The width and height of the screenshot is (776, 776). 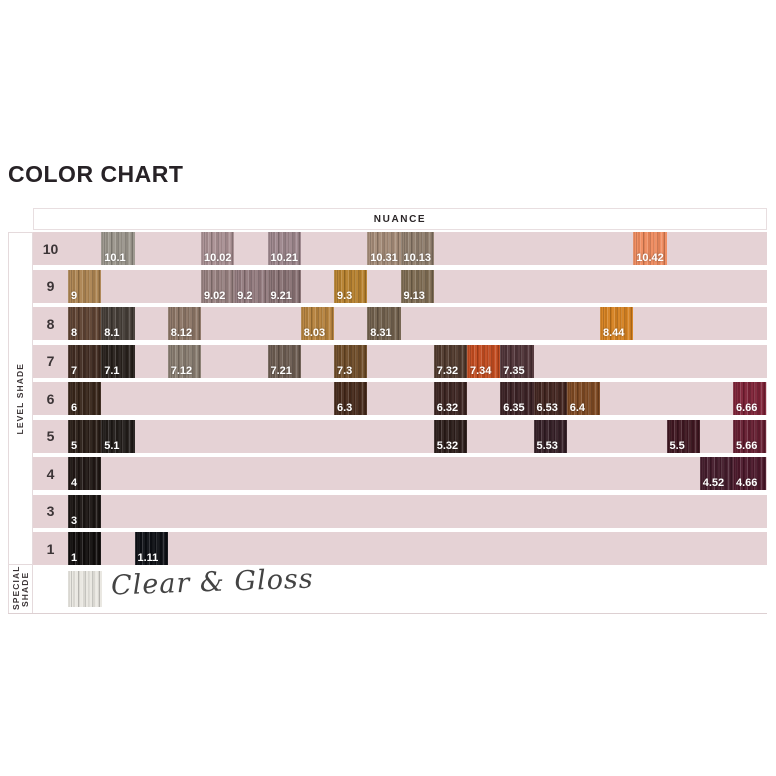 What do you see at coordinates (85, 511) in the screenshot?
I see `swatch-3: 3` at bounding box center [85, 511].